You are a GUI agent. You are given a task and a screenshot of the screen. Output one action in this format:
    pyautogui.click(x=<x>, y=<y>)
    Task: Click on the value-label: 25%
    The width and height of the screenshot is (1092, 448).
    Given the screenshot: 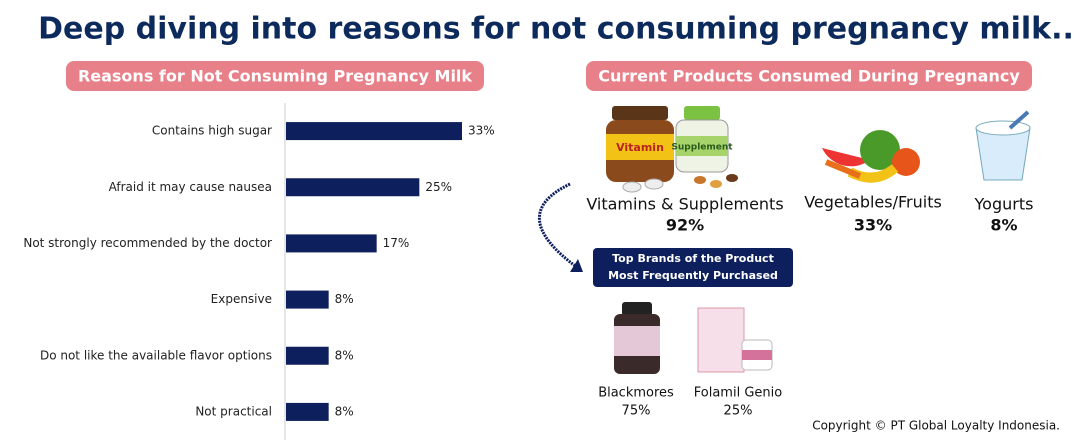 What is the action you would take?
    pyautogui.click(x=438, y=187)
    